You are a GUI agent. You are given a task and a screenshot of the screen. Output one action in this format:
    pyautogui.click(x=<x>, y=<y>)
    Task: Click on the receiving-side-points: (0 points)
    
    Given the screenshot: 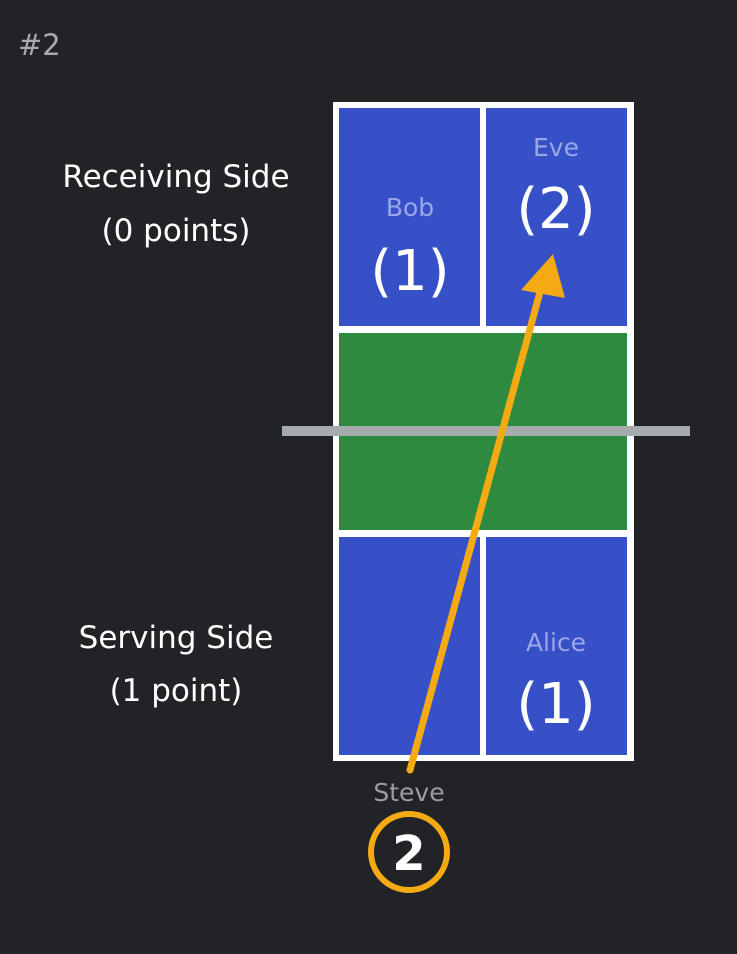 What is the action you would take?
    pyautogui.click(x=176, y=231)
    